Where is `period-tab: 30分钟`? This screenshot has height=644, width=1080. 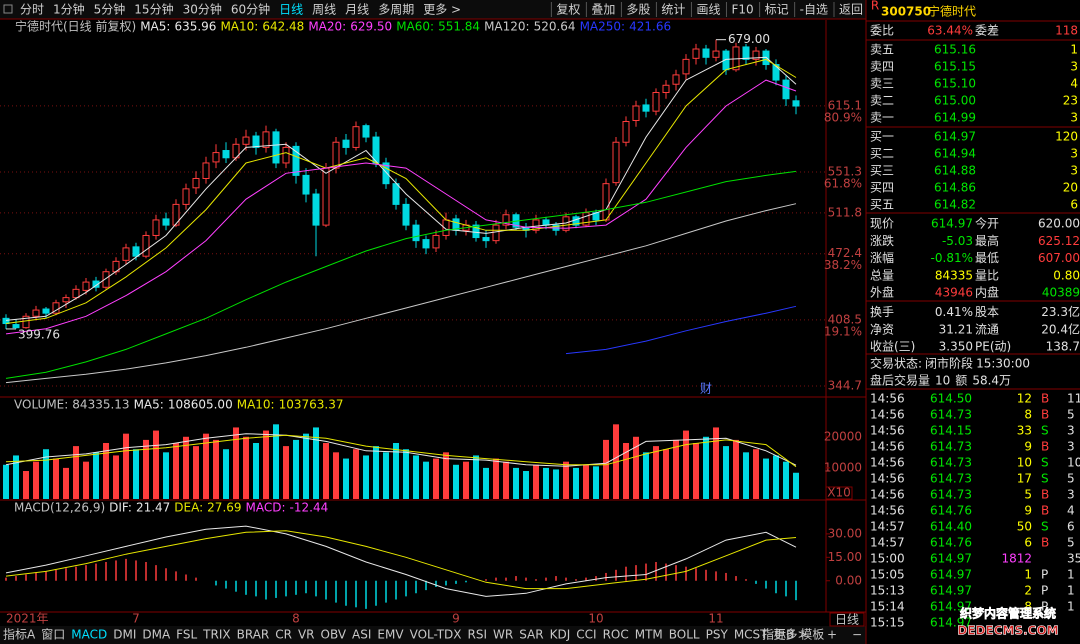 period-tab: 30分钟 is located at coordinates (202, 9).